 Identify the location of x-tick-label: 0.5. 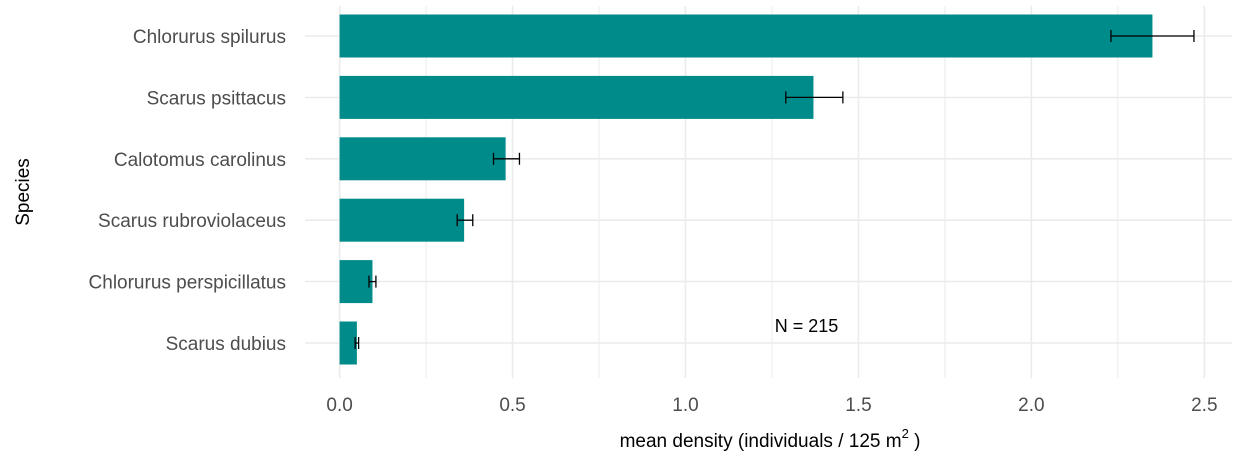
(512, 405).